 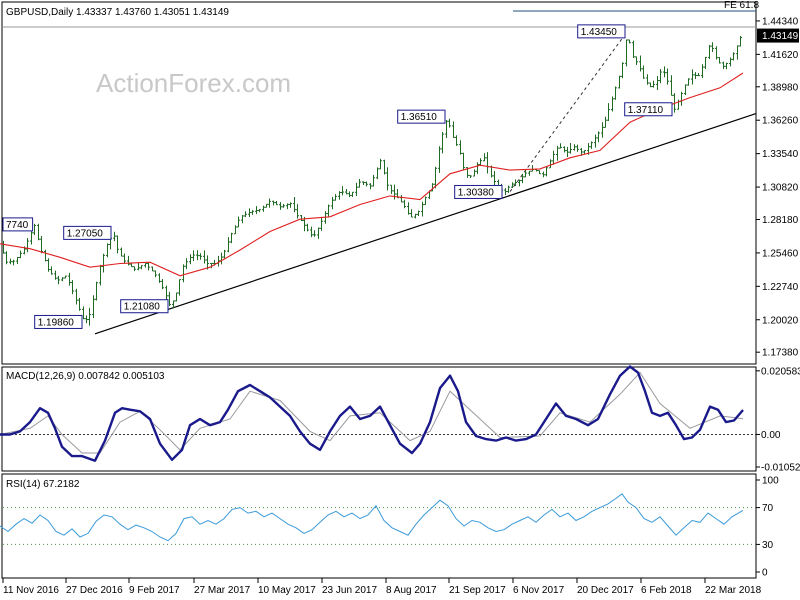 What do you see at coordinates (43, 484) in the screenshot?
I see `rsi-title: RSI(14) 67.2182` at bounding box center [43, 484].